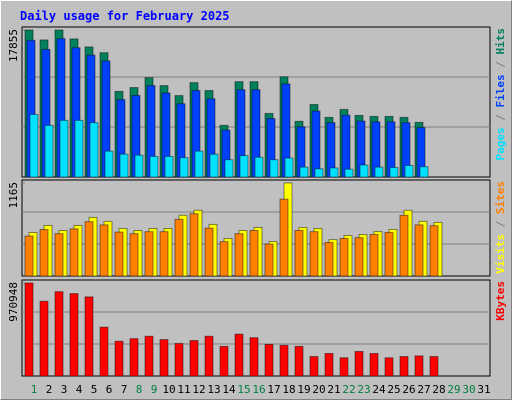 This screenshot has height=400, width=512. I want to click on x-tick-label: 28, so click(438, 389).